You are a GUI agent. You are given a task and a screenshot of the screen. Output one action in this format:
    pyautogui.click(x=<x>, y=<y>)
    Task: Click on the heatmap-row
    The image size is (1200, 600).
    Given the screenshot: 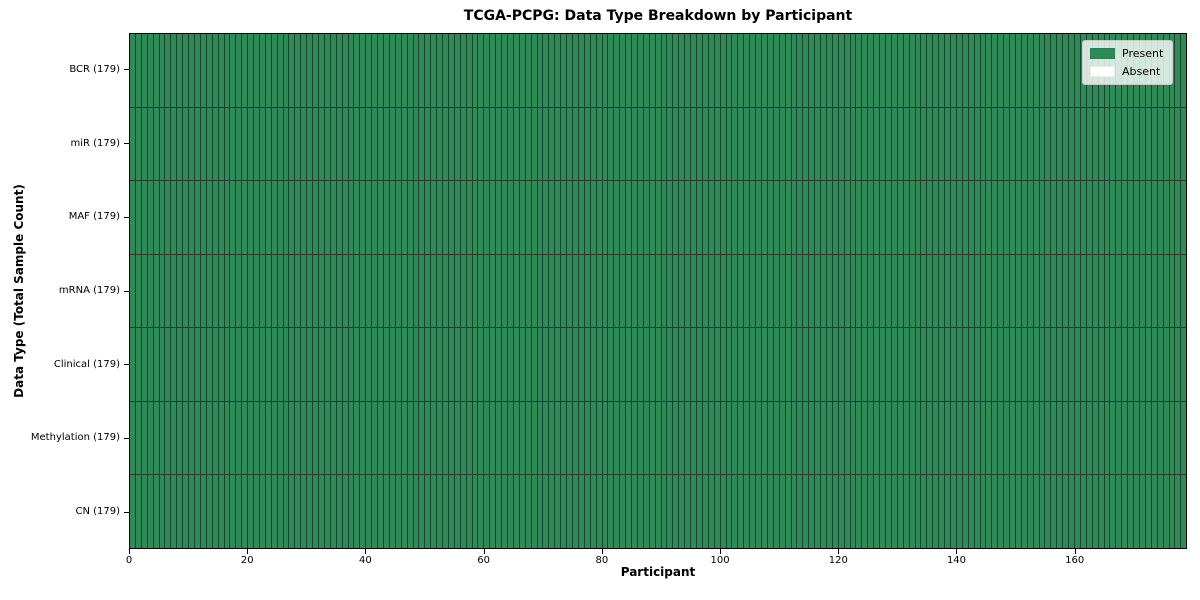 What is the action you would take?
    pyautogui.click(x=658, y=437)
    